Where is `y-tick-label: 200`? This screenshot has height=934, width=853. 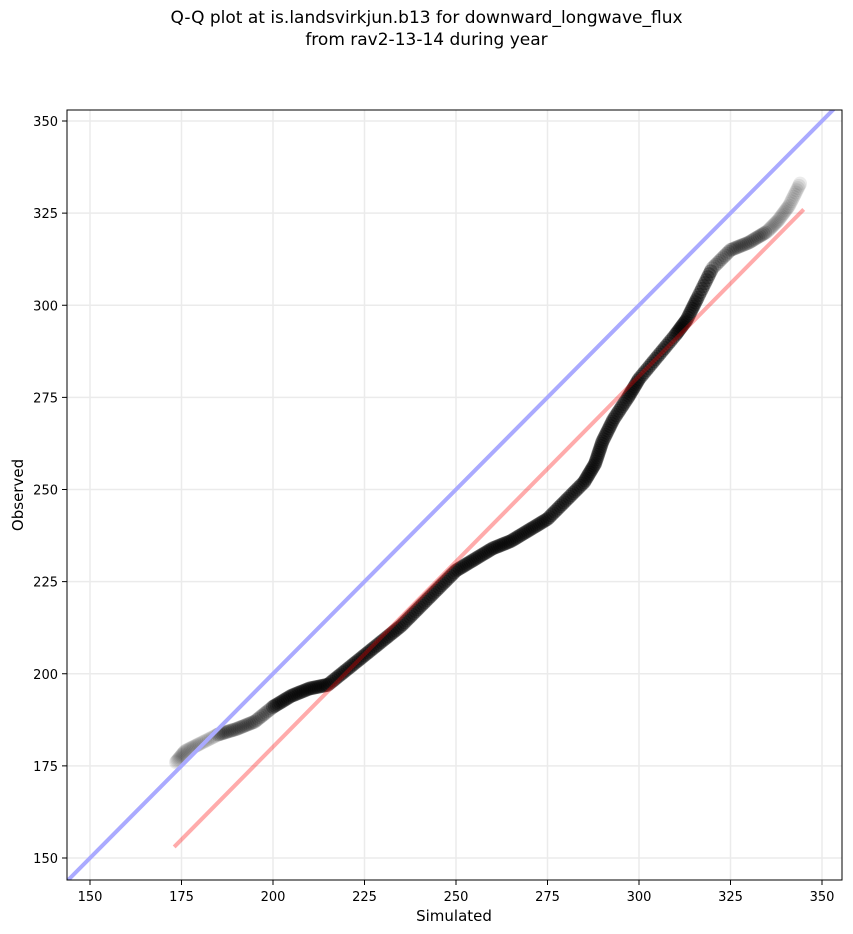 y-tick-label: 200 is located at coordinates (45, 675).